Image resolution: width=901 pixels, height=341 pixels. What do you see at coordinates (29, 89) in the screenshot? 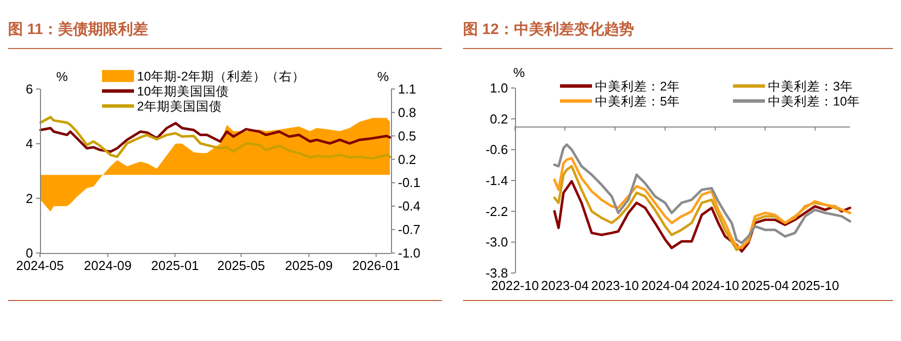
I see `y-tick-label: 6` at bounding box center [29, 89].